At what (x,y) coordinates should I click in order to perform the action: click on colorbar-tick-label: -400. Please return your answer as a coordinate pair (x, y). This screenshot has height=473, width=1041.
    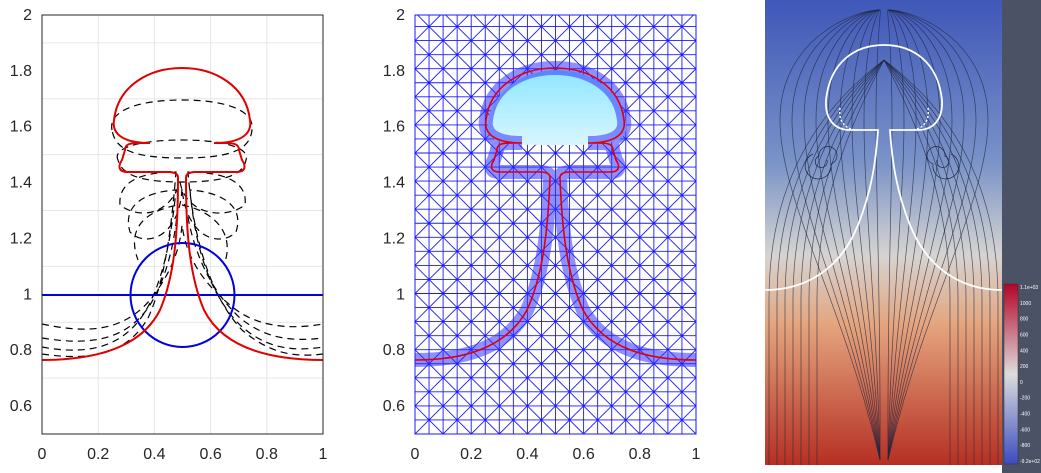
    Looking at the image, I should click on (1025, 415).